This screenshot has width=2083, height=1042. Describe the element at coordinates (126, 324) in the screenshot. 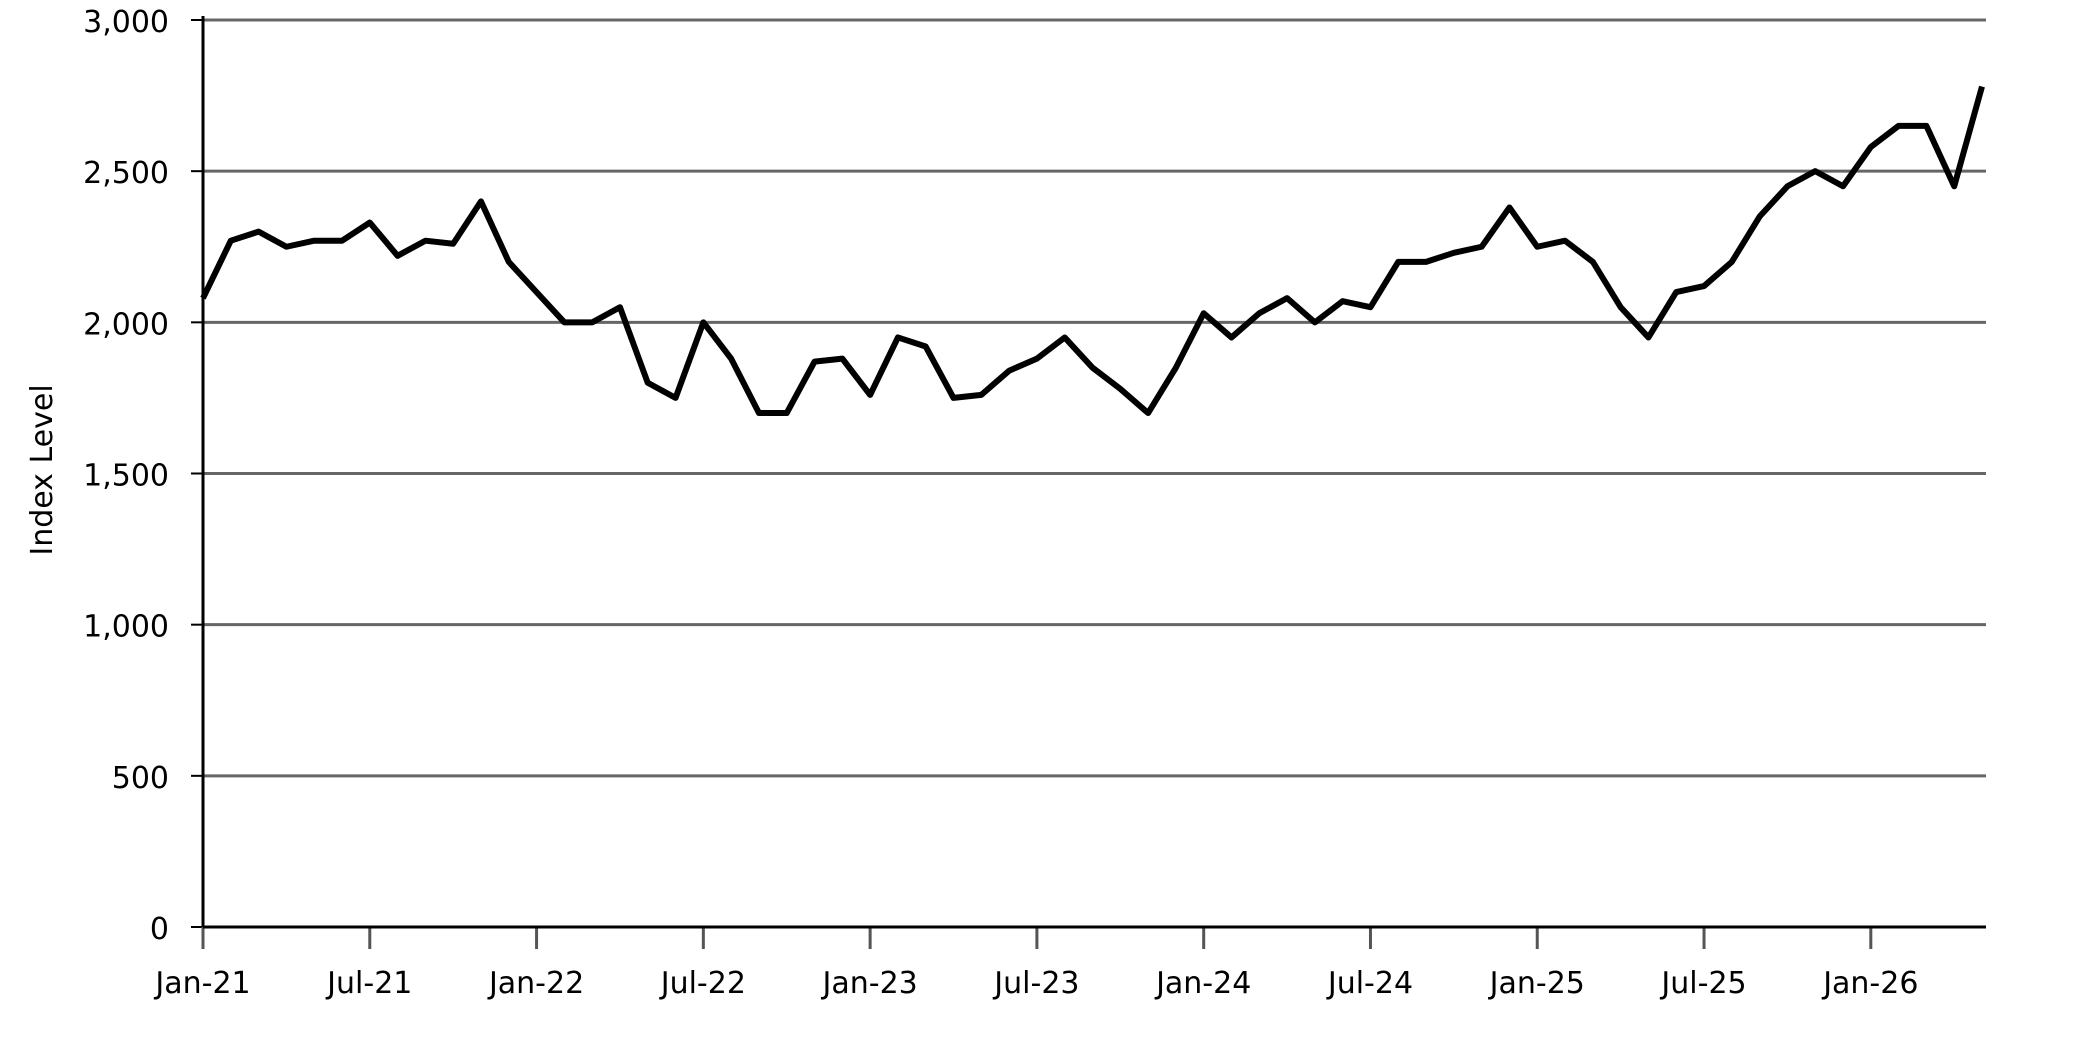

I see `y-tick-label: 2,000` at that location.